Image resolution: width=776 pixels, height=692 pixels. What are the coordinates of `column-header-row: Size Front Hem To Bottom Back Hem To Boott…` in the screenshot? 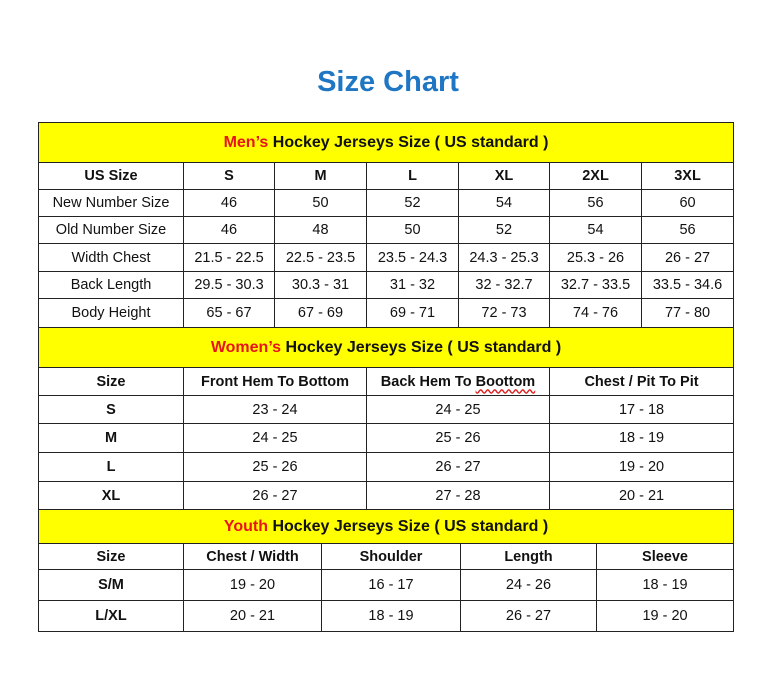 It's located at (386, 381).